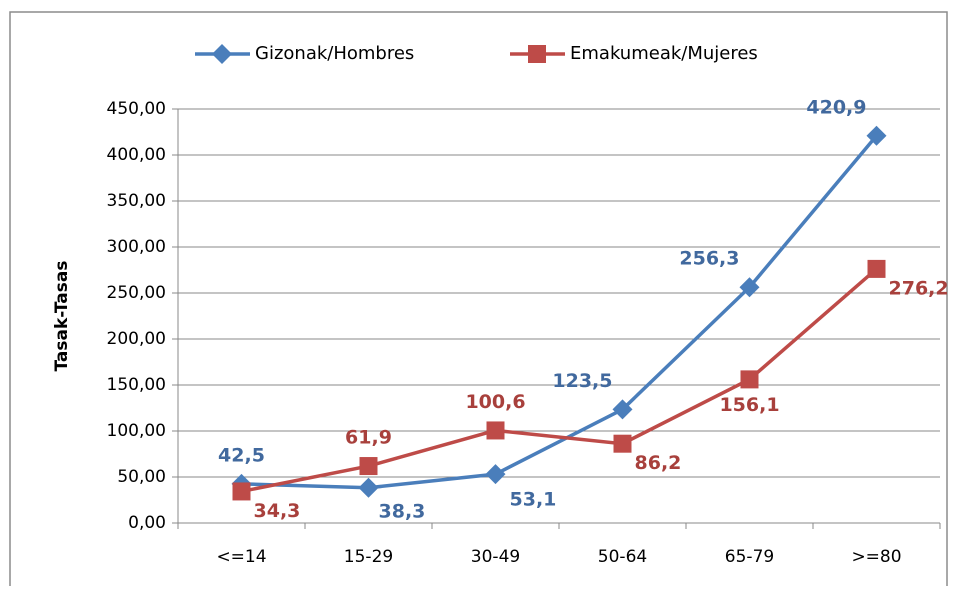 The image size is (957, 590). What do you see at coordinates (836, 107) in the screenshot?
I see `data-label: 420,9` at bounding box center [836, 107].